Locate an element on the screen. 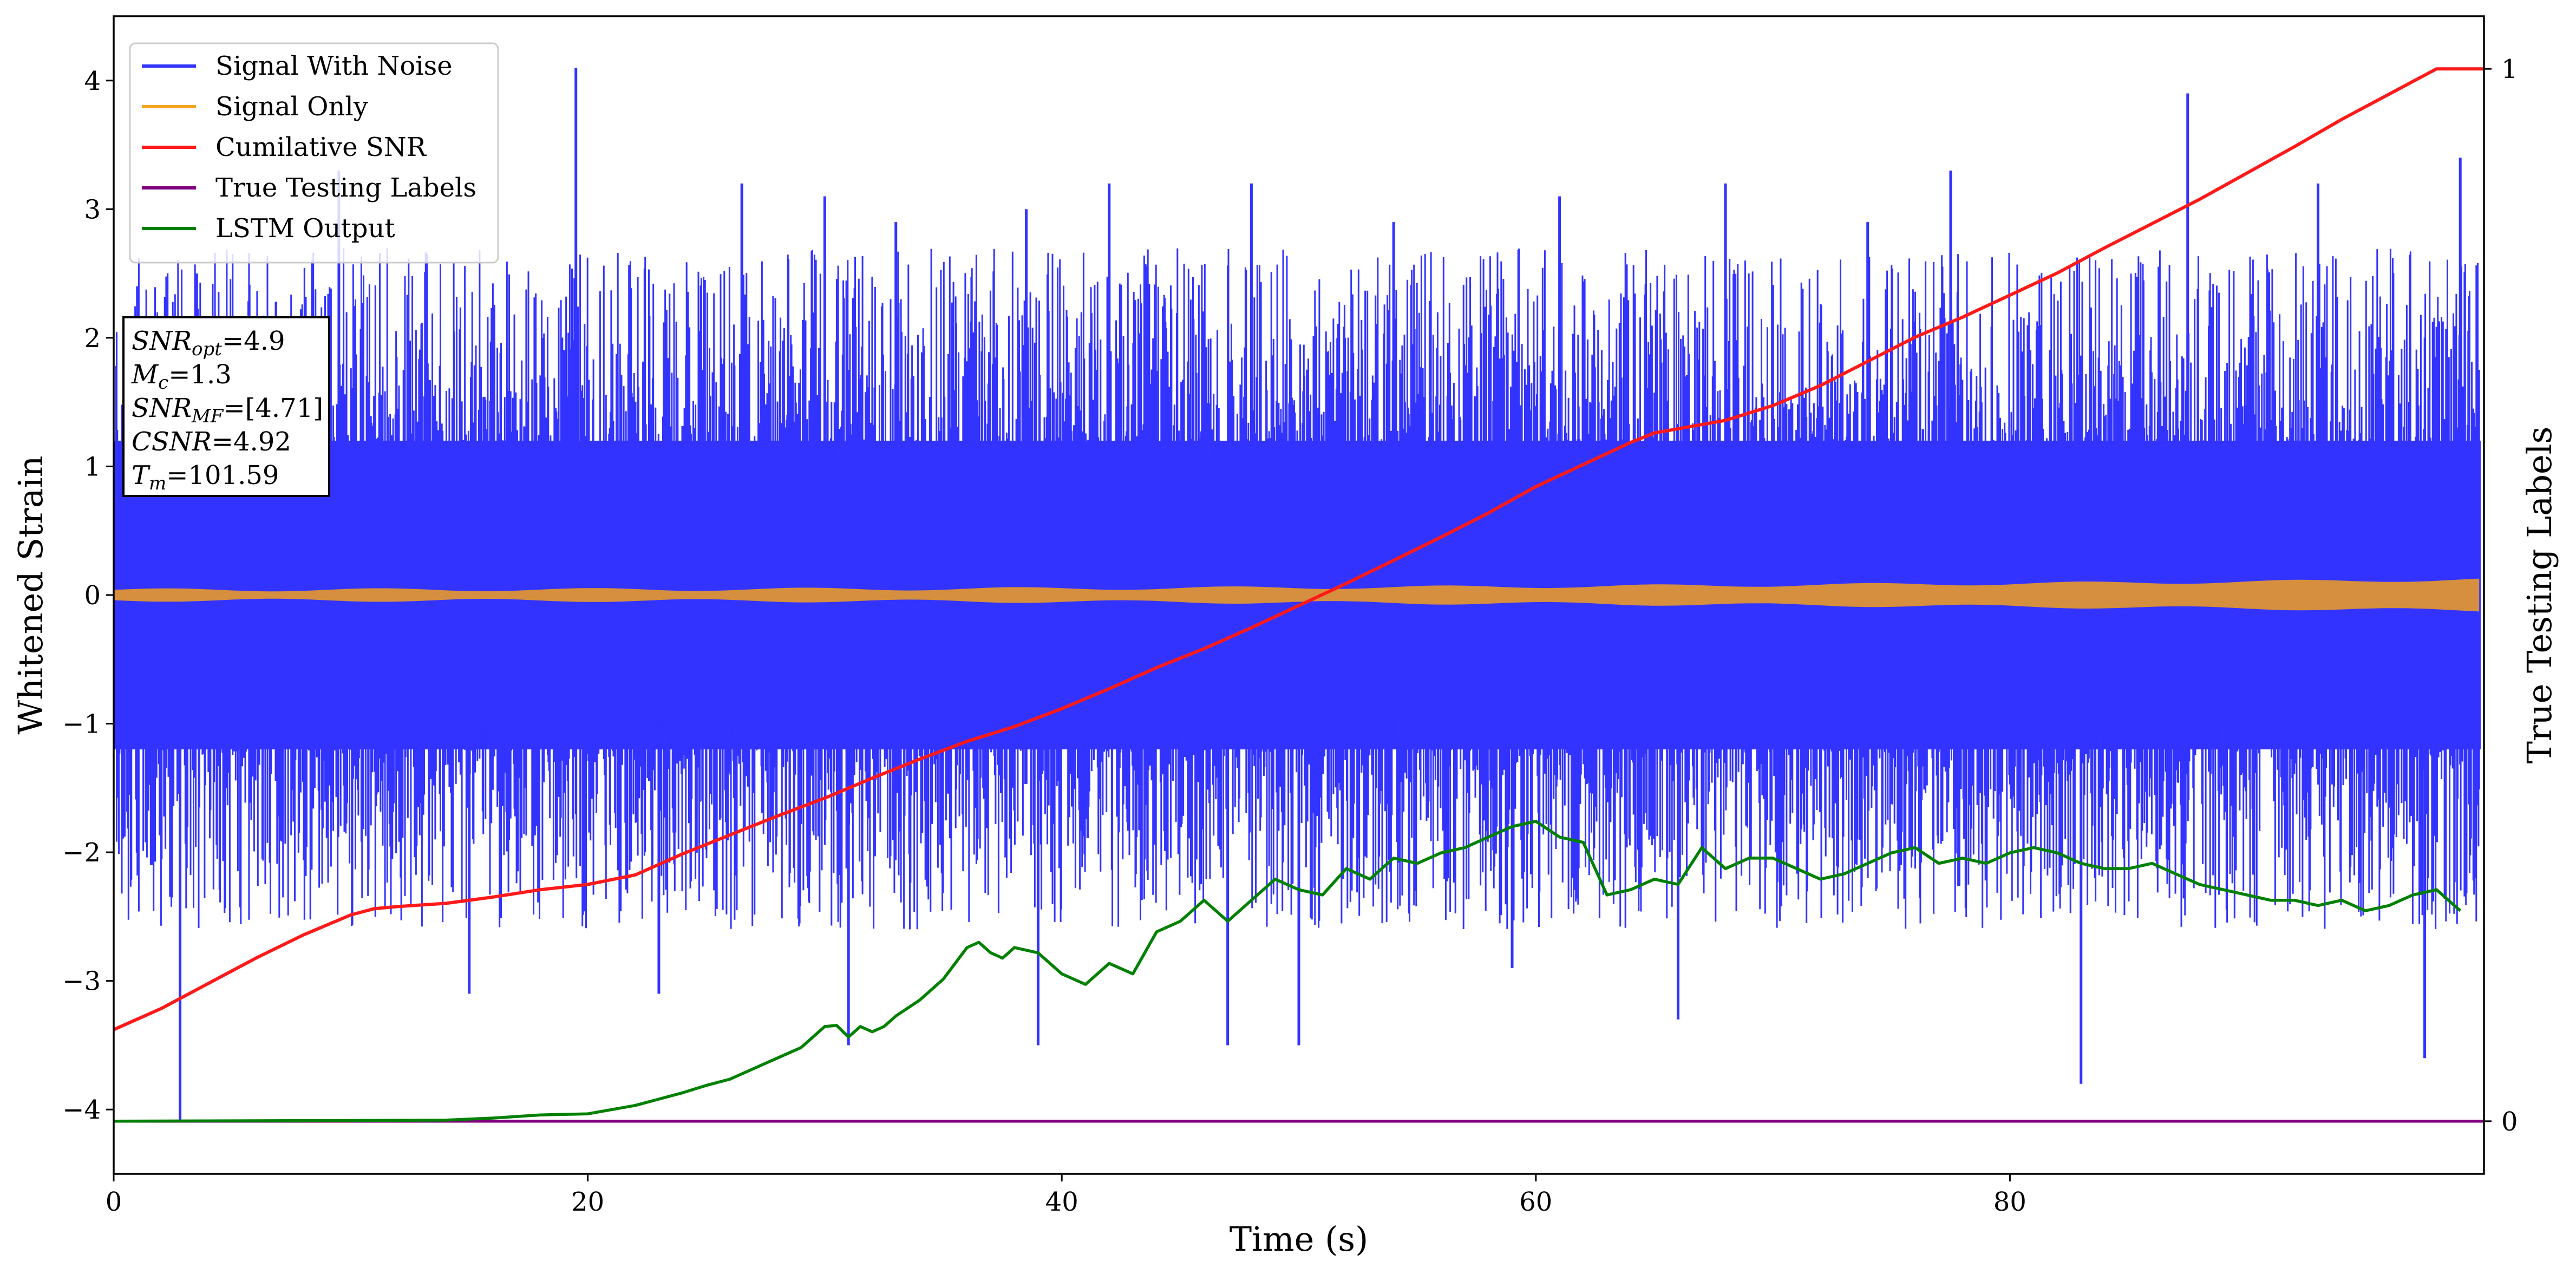 This screenshot has width=2576, height=1274. x-tick-label: 80 is located at coordinates (2009, 1202).